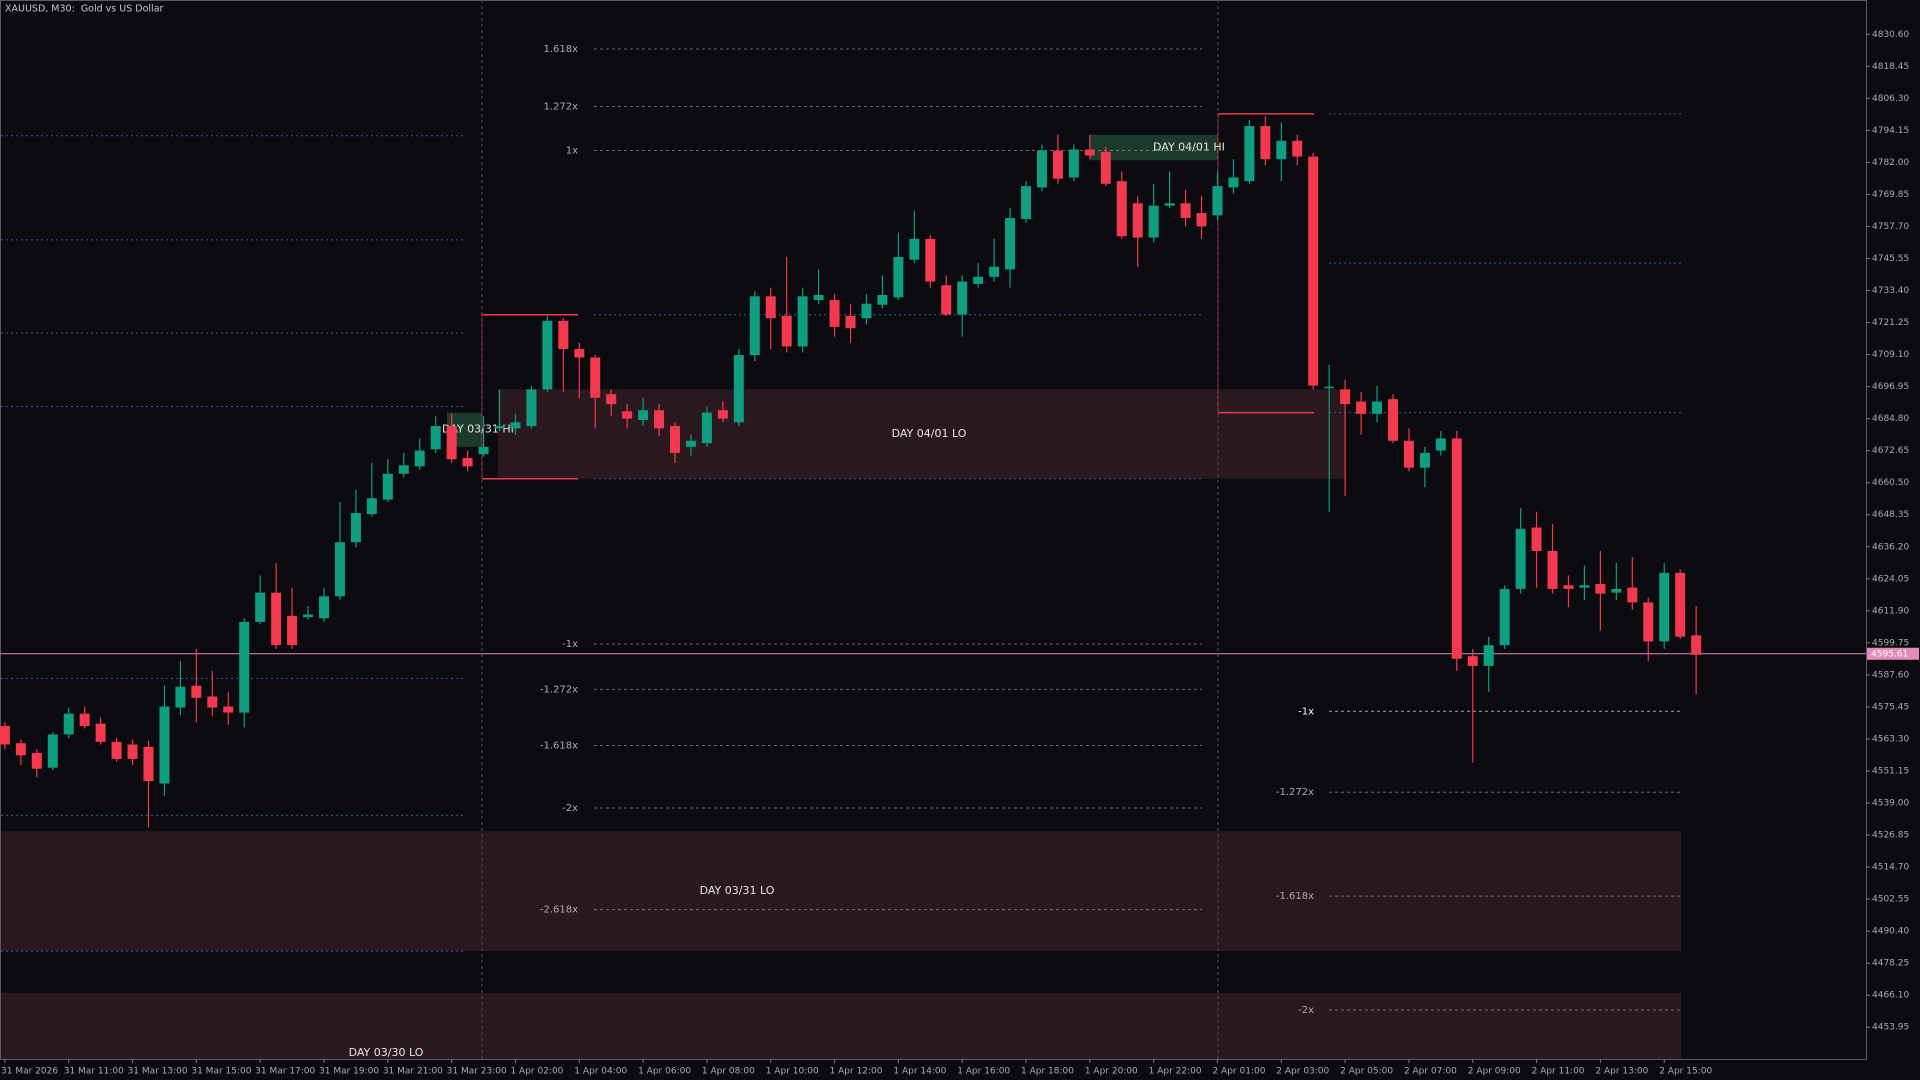 This screenshot has height=1080, width=1920. Describe the element at coordinates (792, 1072) in the screenshot. I see `x-tick-label: 1 Apr 10:00` at that location.